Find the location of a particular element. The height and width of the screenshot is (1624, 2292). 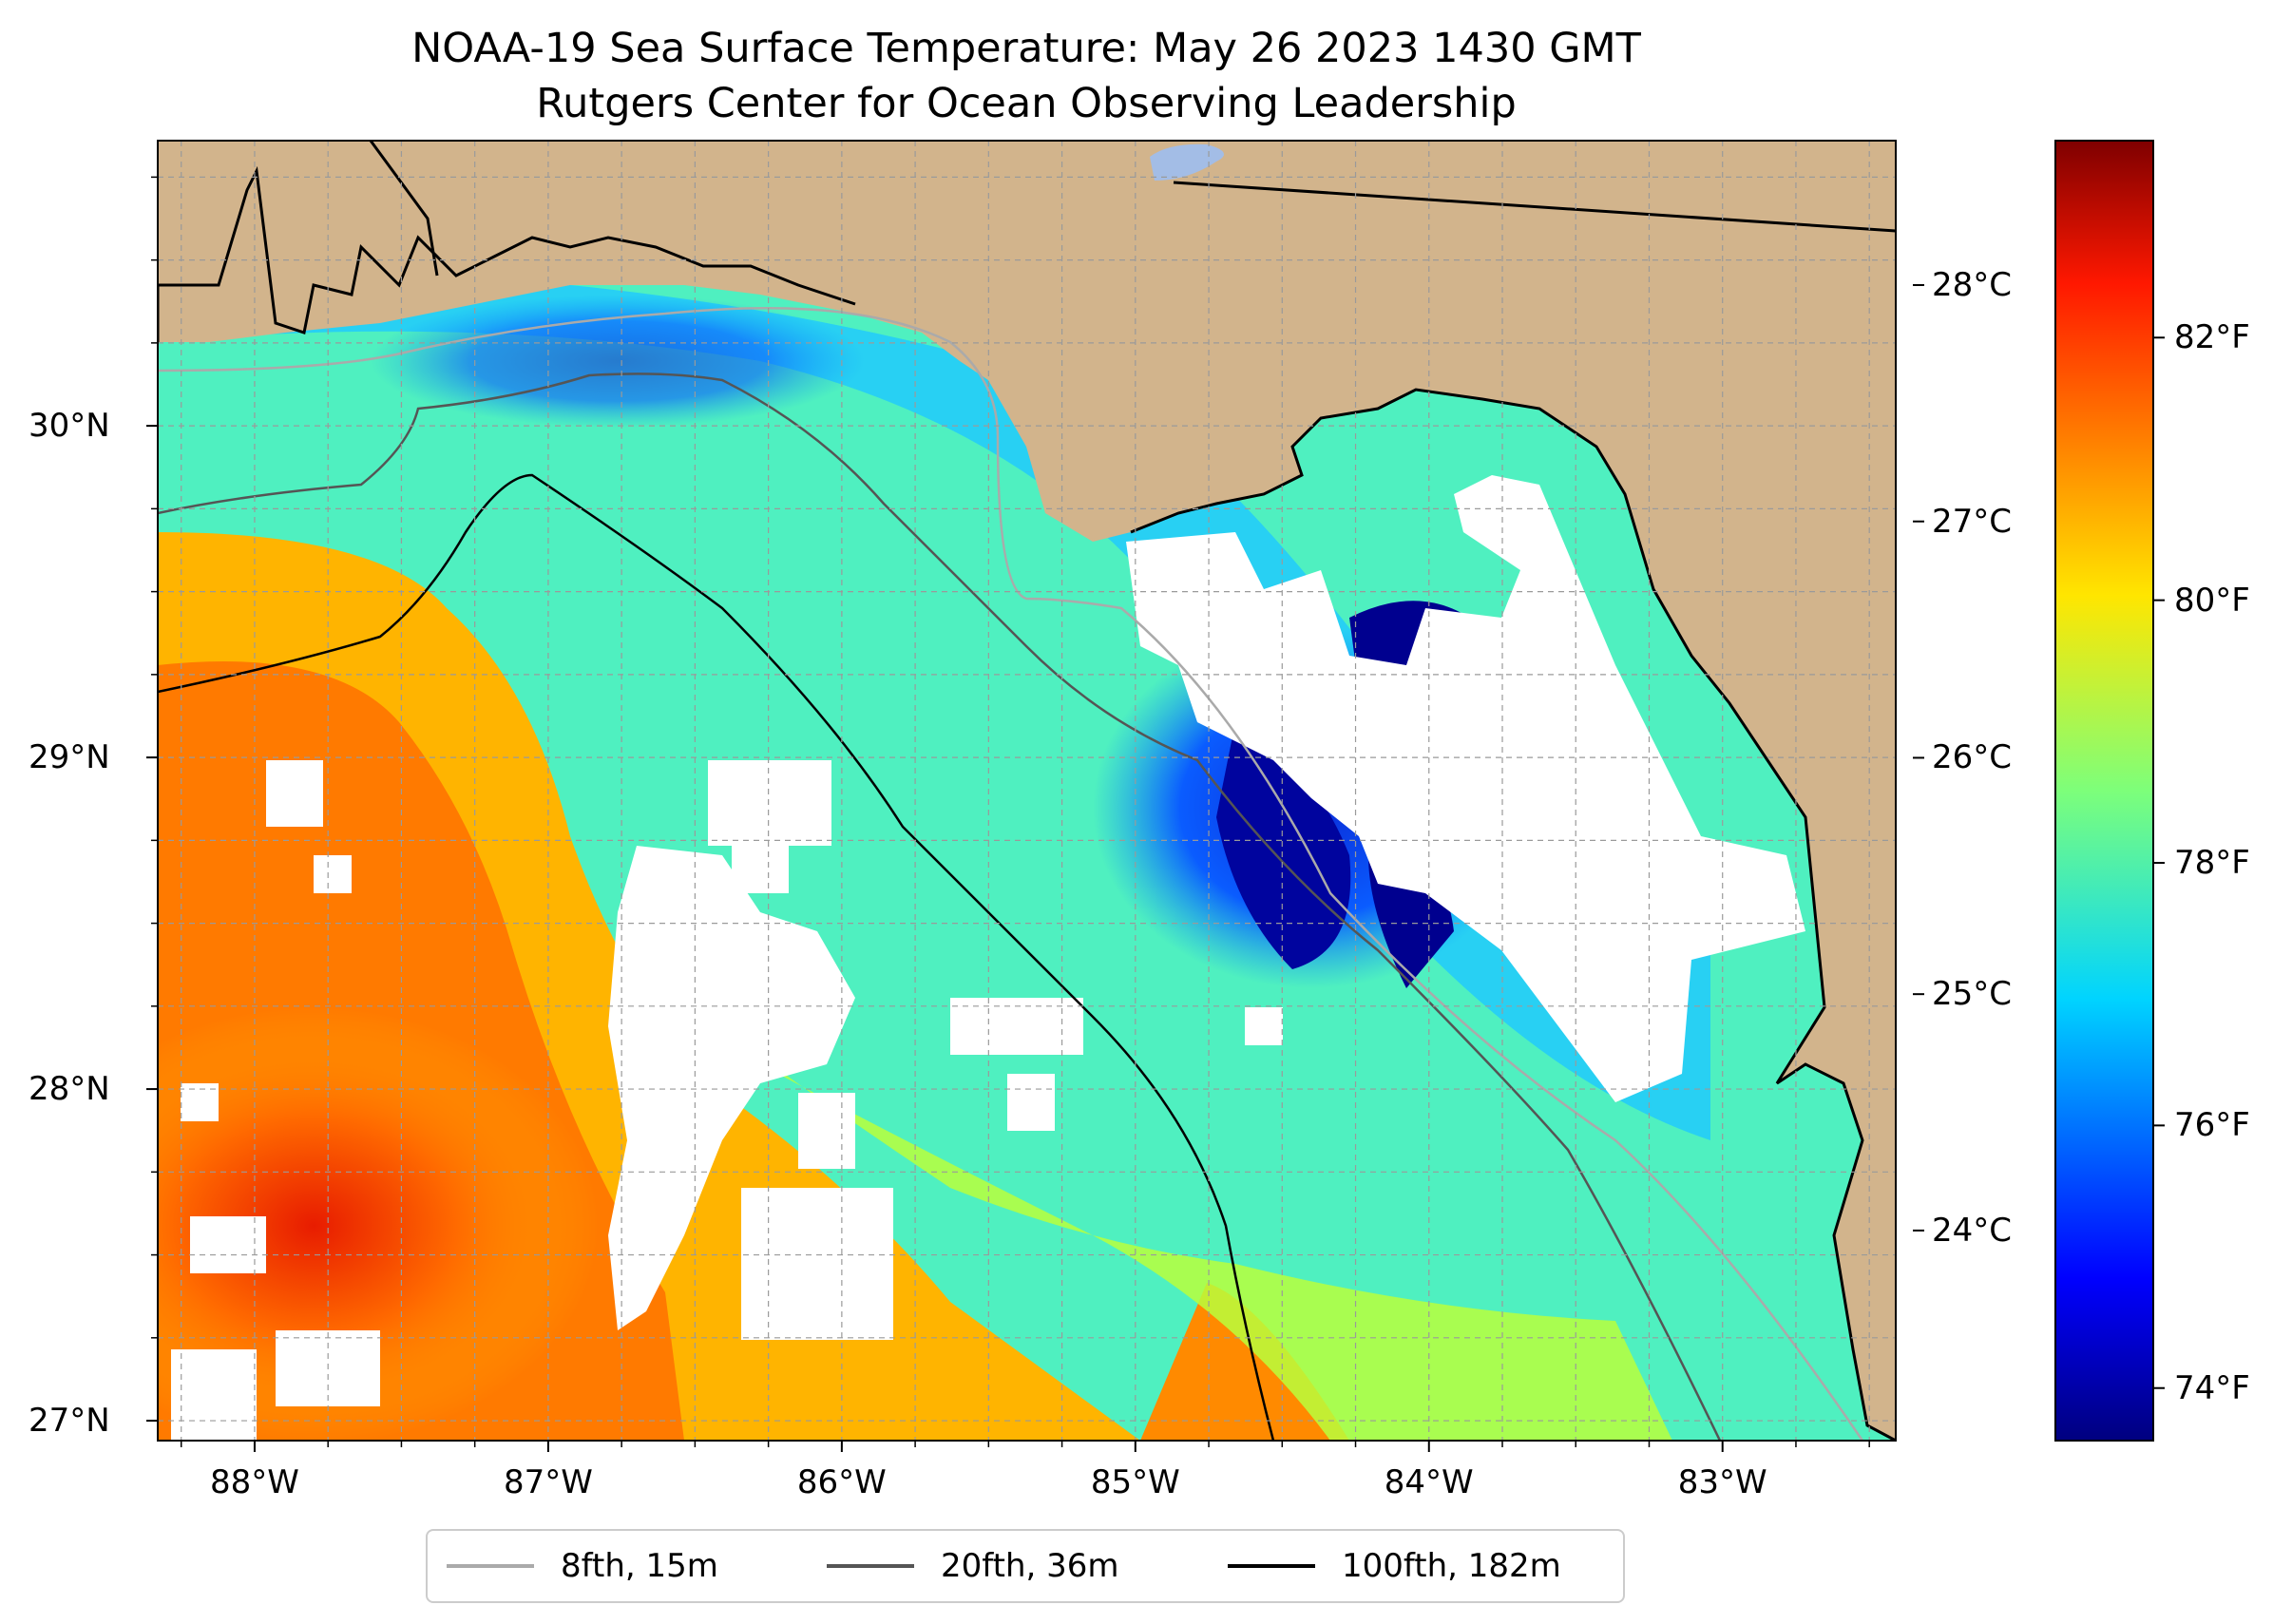

lon-tick-label: 85°W is located at coordinates (1135, 1482).